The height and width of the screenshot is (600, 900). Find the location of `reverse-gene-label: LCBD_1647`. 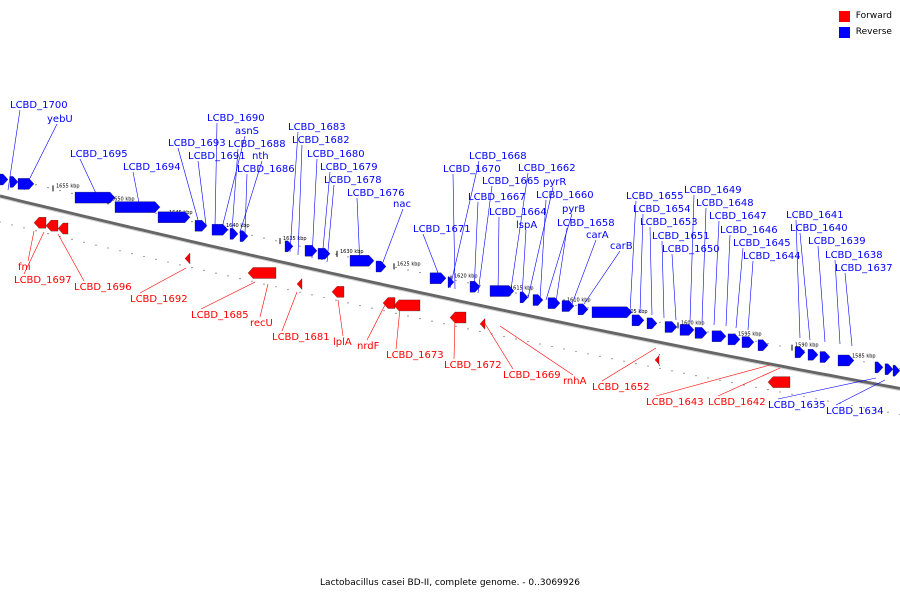

reverse-gene-label: LCBD_1647 is located at coordinates (738, 216).